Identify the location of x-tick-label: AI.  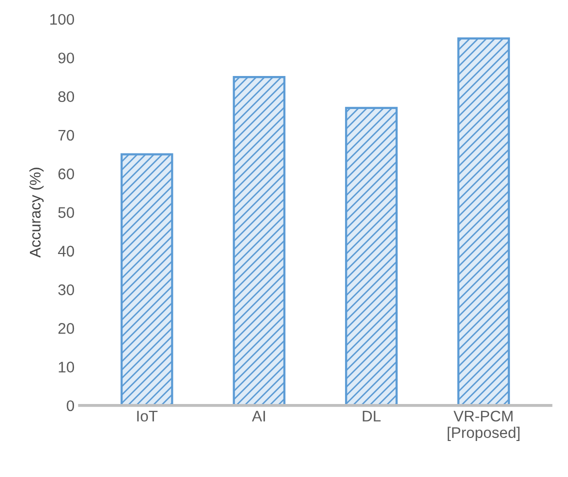
(258, 416).